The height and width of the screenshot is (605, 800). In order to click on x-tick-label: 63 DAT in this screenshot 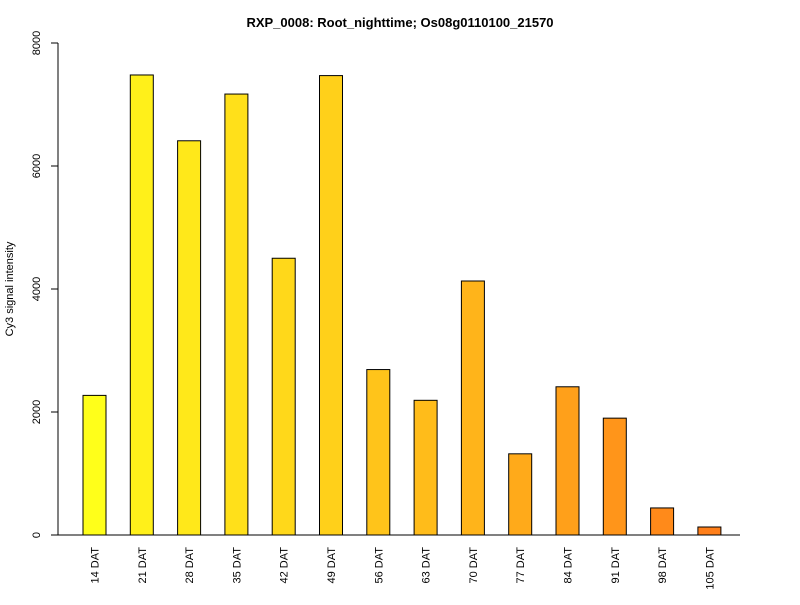, I will do `click(427, 565)`.